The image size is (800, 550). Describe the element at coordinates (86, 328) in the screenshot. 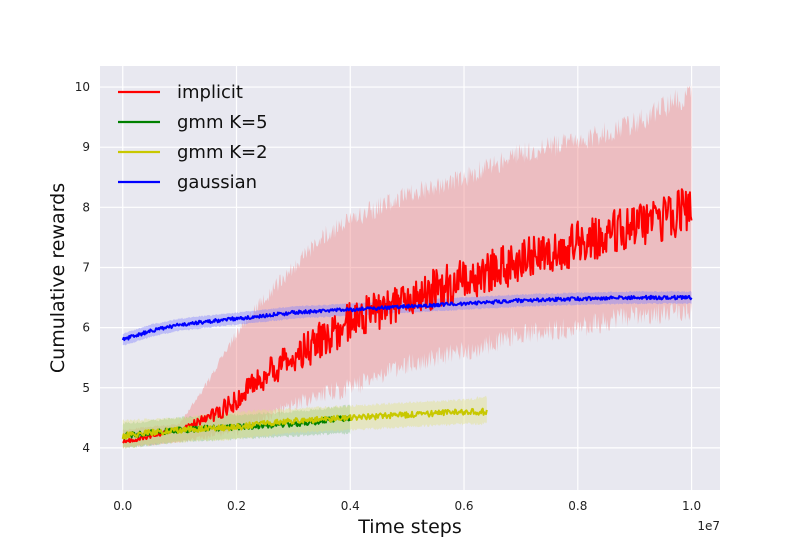

I see `y-tick-label: 6` at that location.